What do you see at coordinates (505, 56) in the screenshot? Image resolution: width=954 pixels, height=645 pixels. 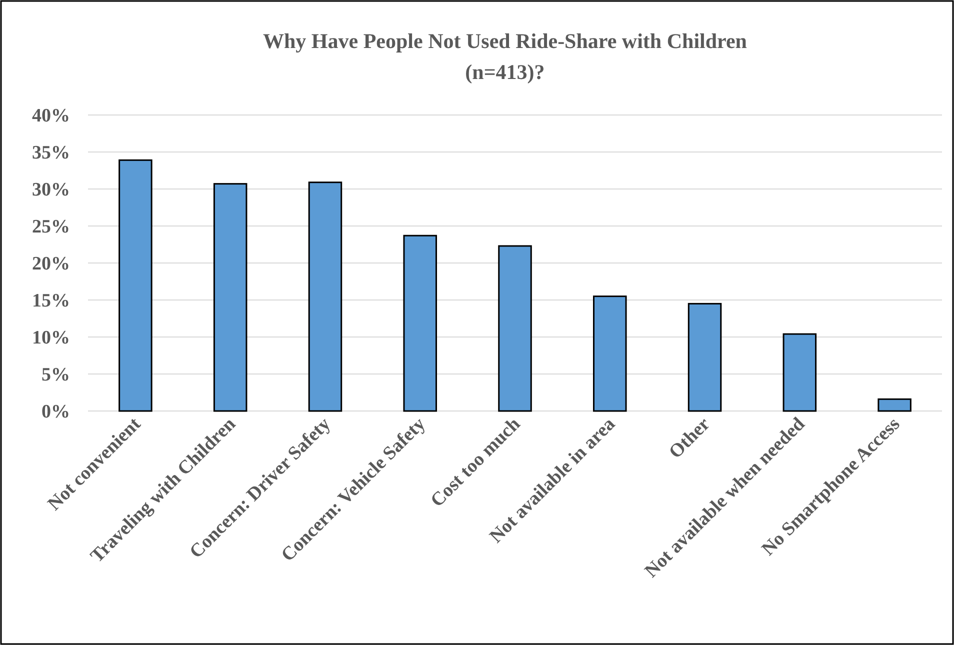 I see `chart-title: Why Have People Not Used Ride-Share with Children (n=413)?` at bounding box center [505, 56].